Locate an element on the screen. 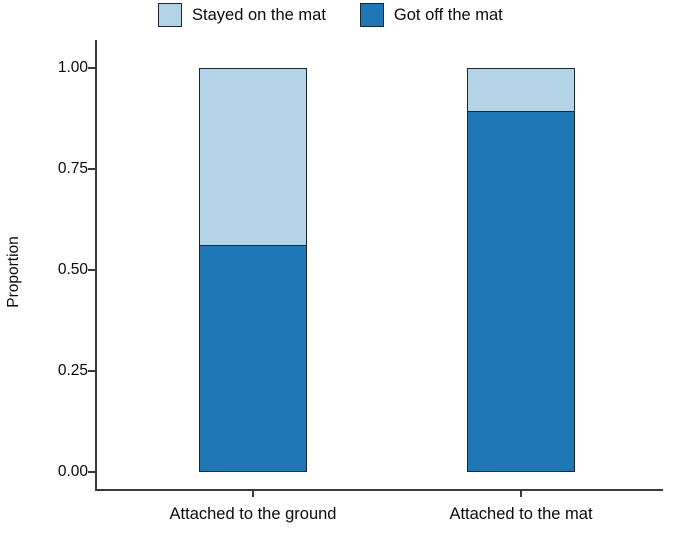  legend-label: Got off the mat is located at coordinates (448, 14).